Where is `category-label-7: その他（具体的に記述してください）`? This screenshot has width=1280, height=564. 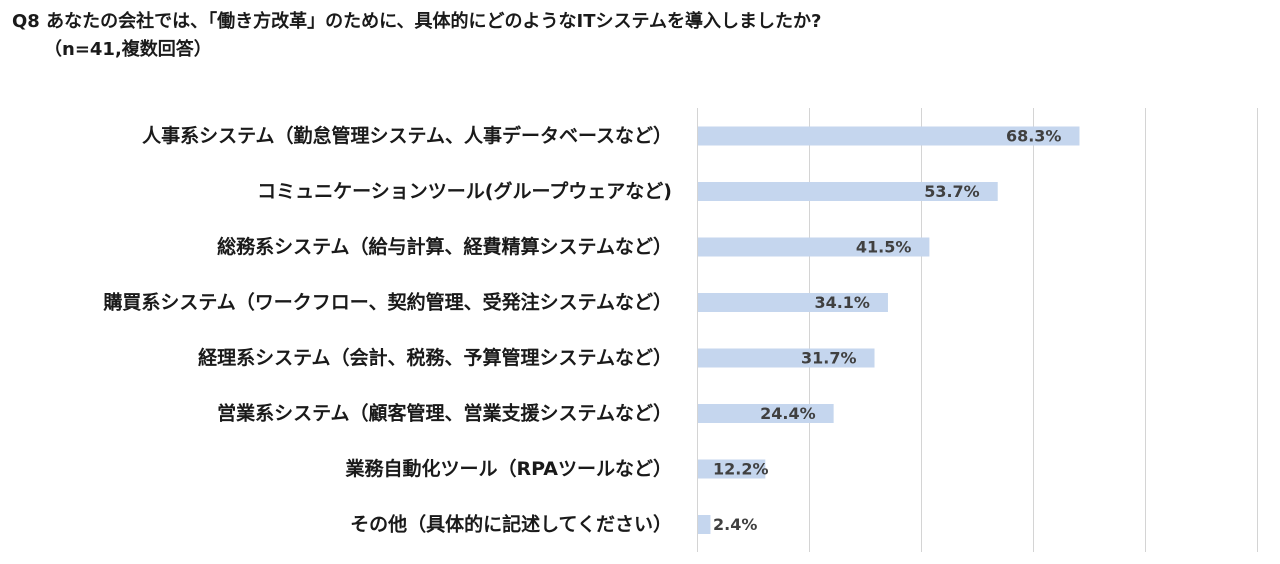
category-label-7: その他（具体的に記述してください） is located at coordinates (511, 524).